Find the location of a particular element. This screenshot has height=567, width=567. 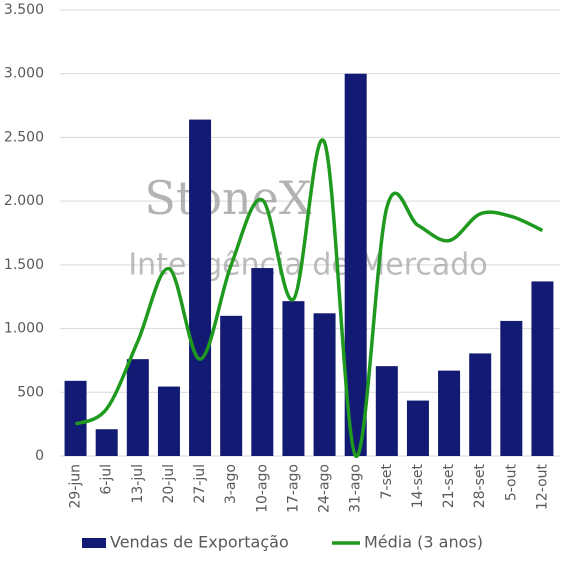

y-tick-label: 3.500 is located at coordinates (24, 10).